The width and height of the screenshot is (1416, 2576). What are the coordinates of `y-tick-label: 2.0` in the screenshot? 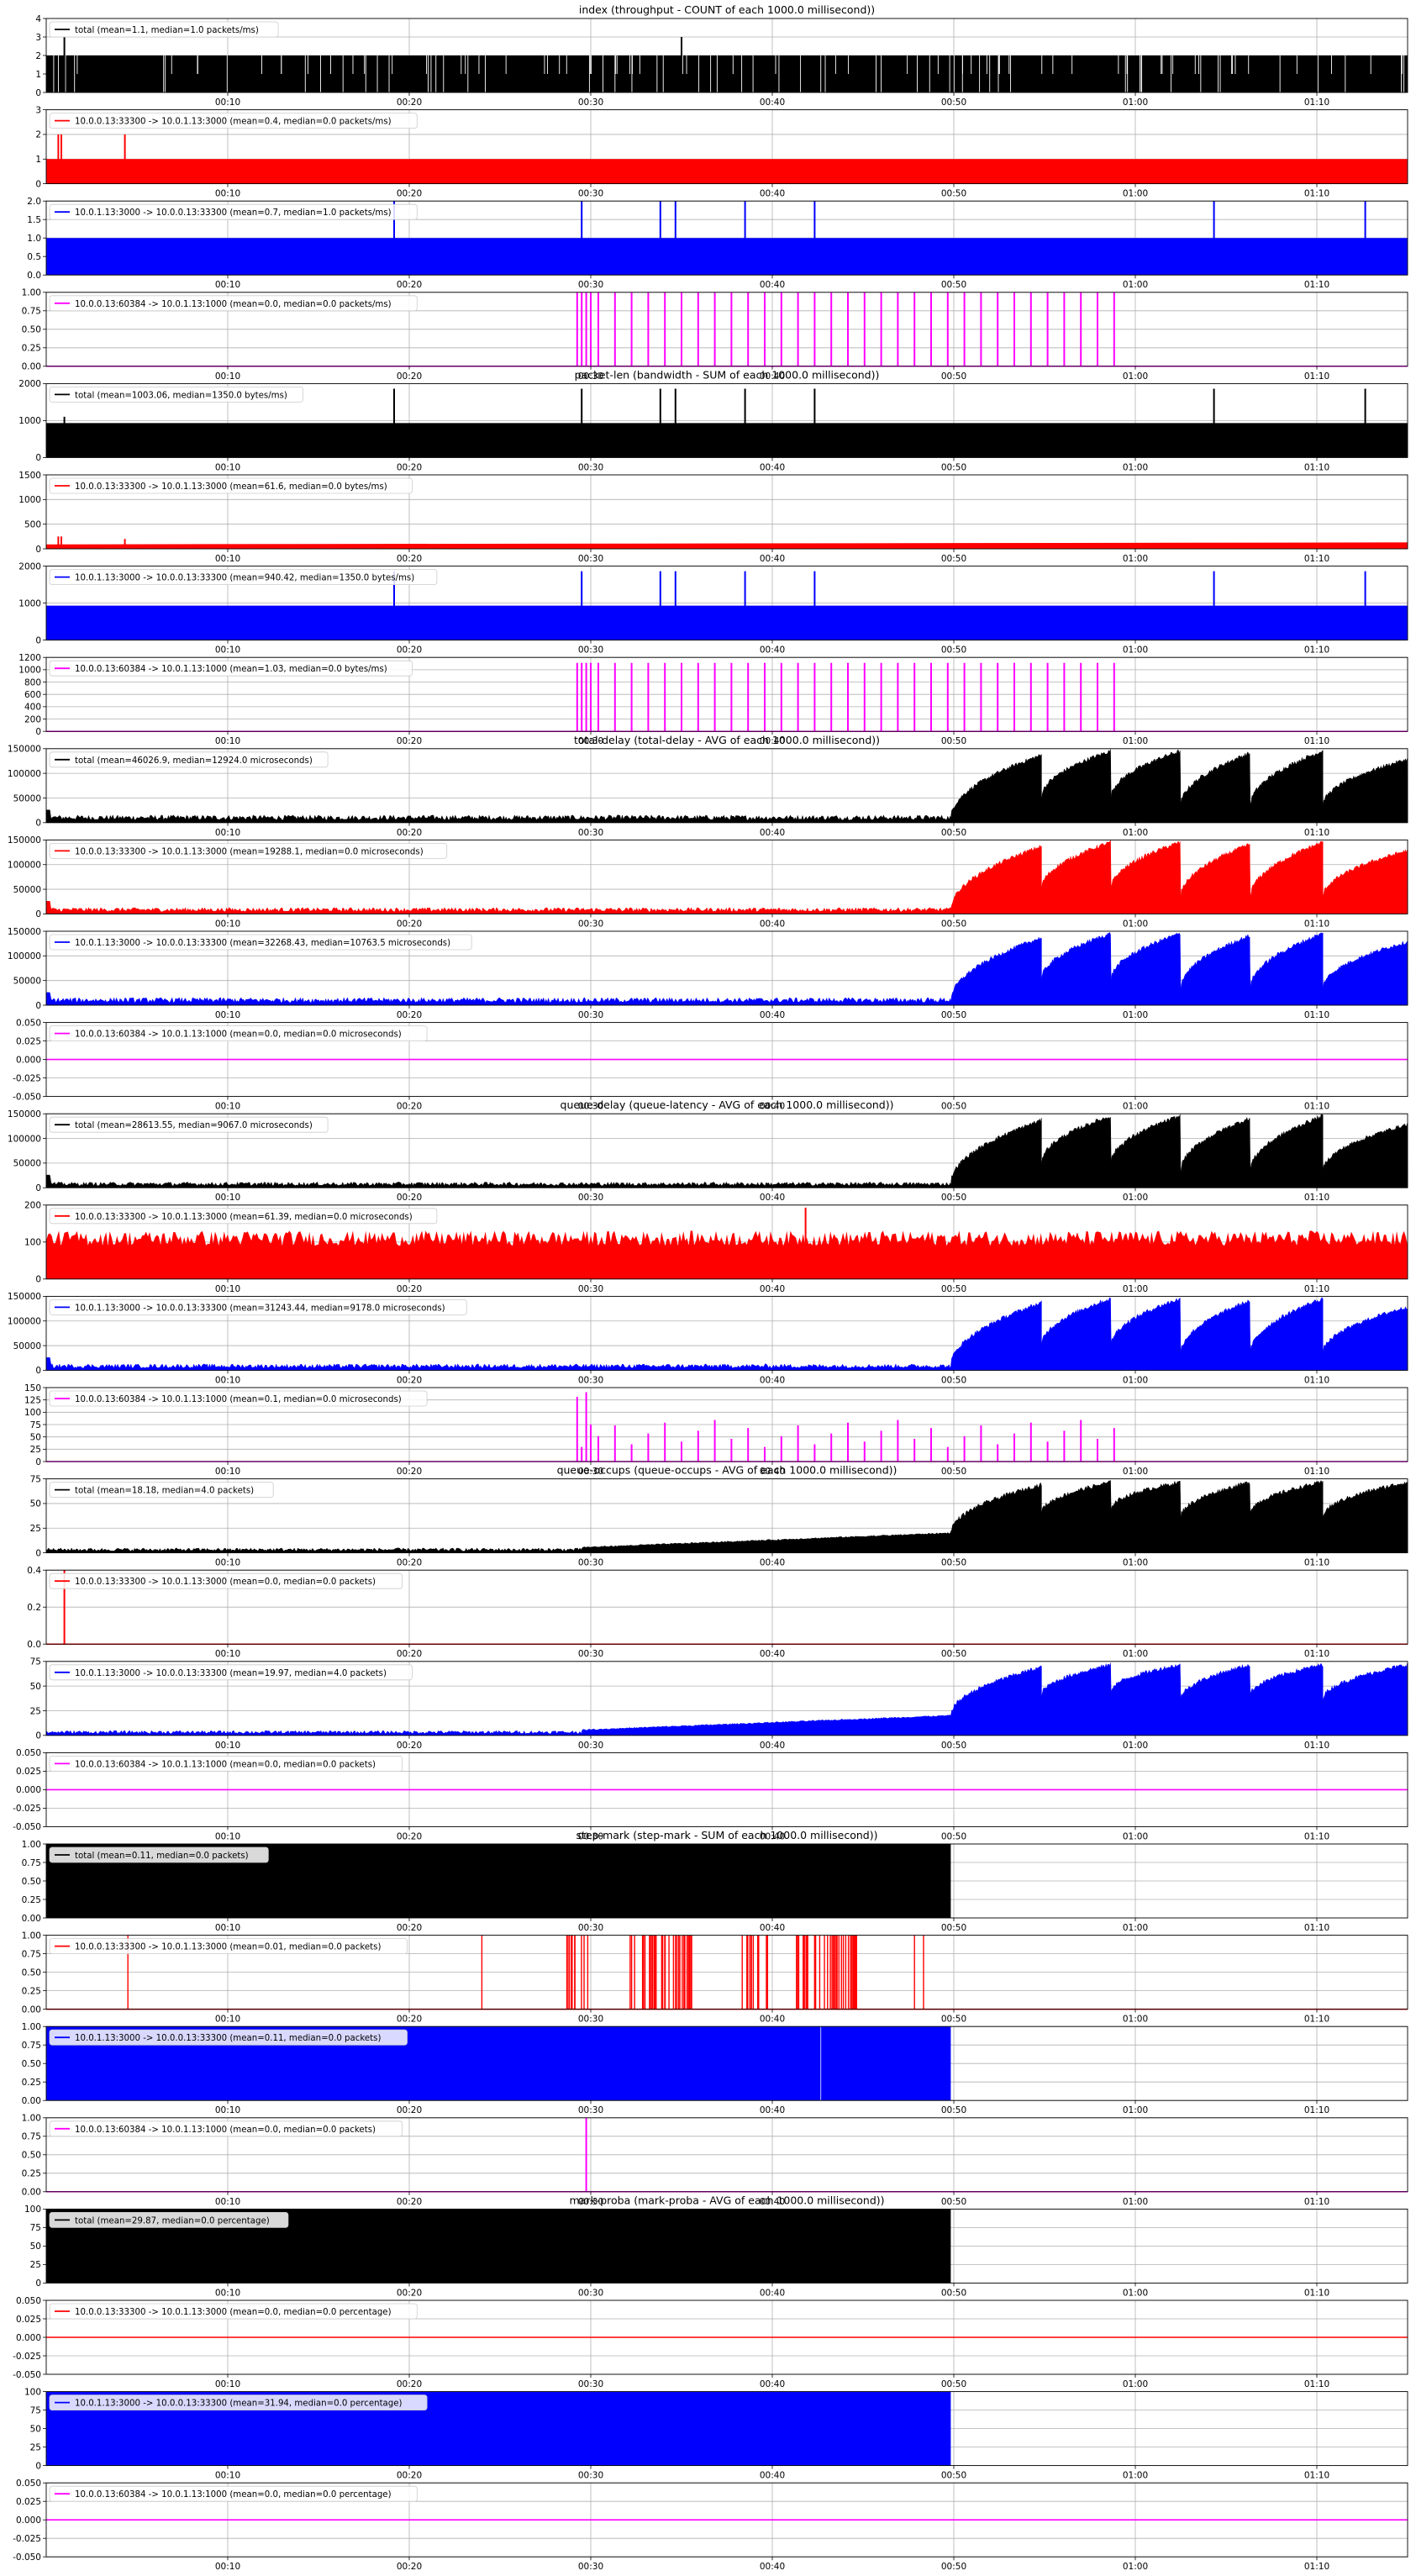 It's located at (34, 202).